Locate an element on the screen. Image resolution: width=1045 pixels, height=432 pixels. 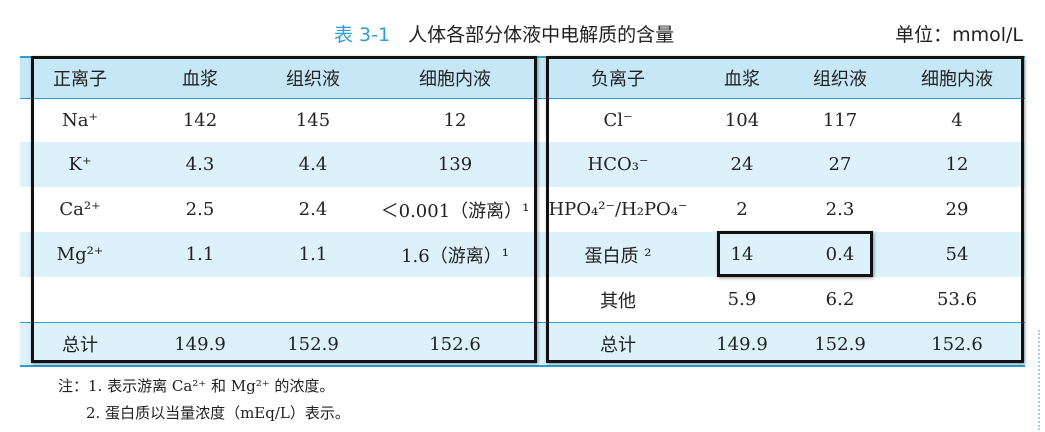
cation-cell: 2.4 is located at coordinates (313, 209).